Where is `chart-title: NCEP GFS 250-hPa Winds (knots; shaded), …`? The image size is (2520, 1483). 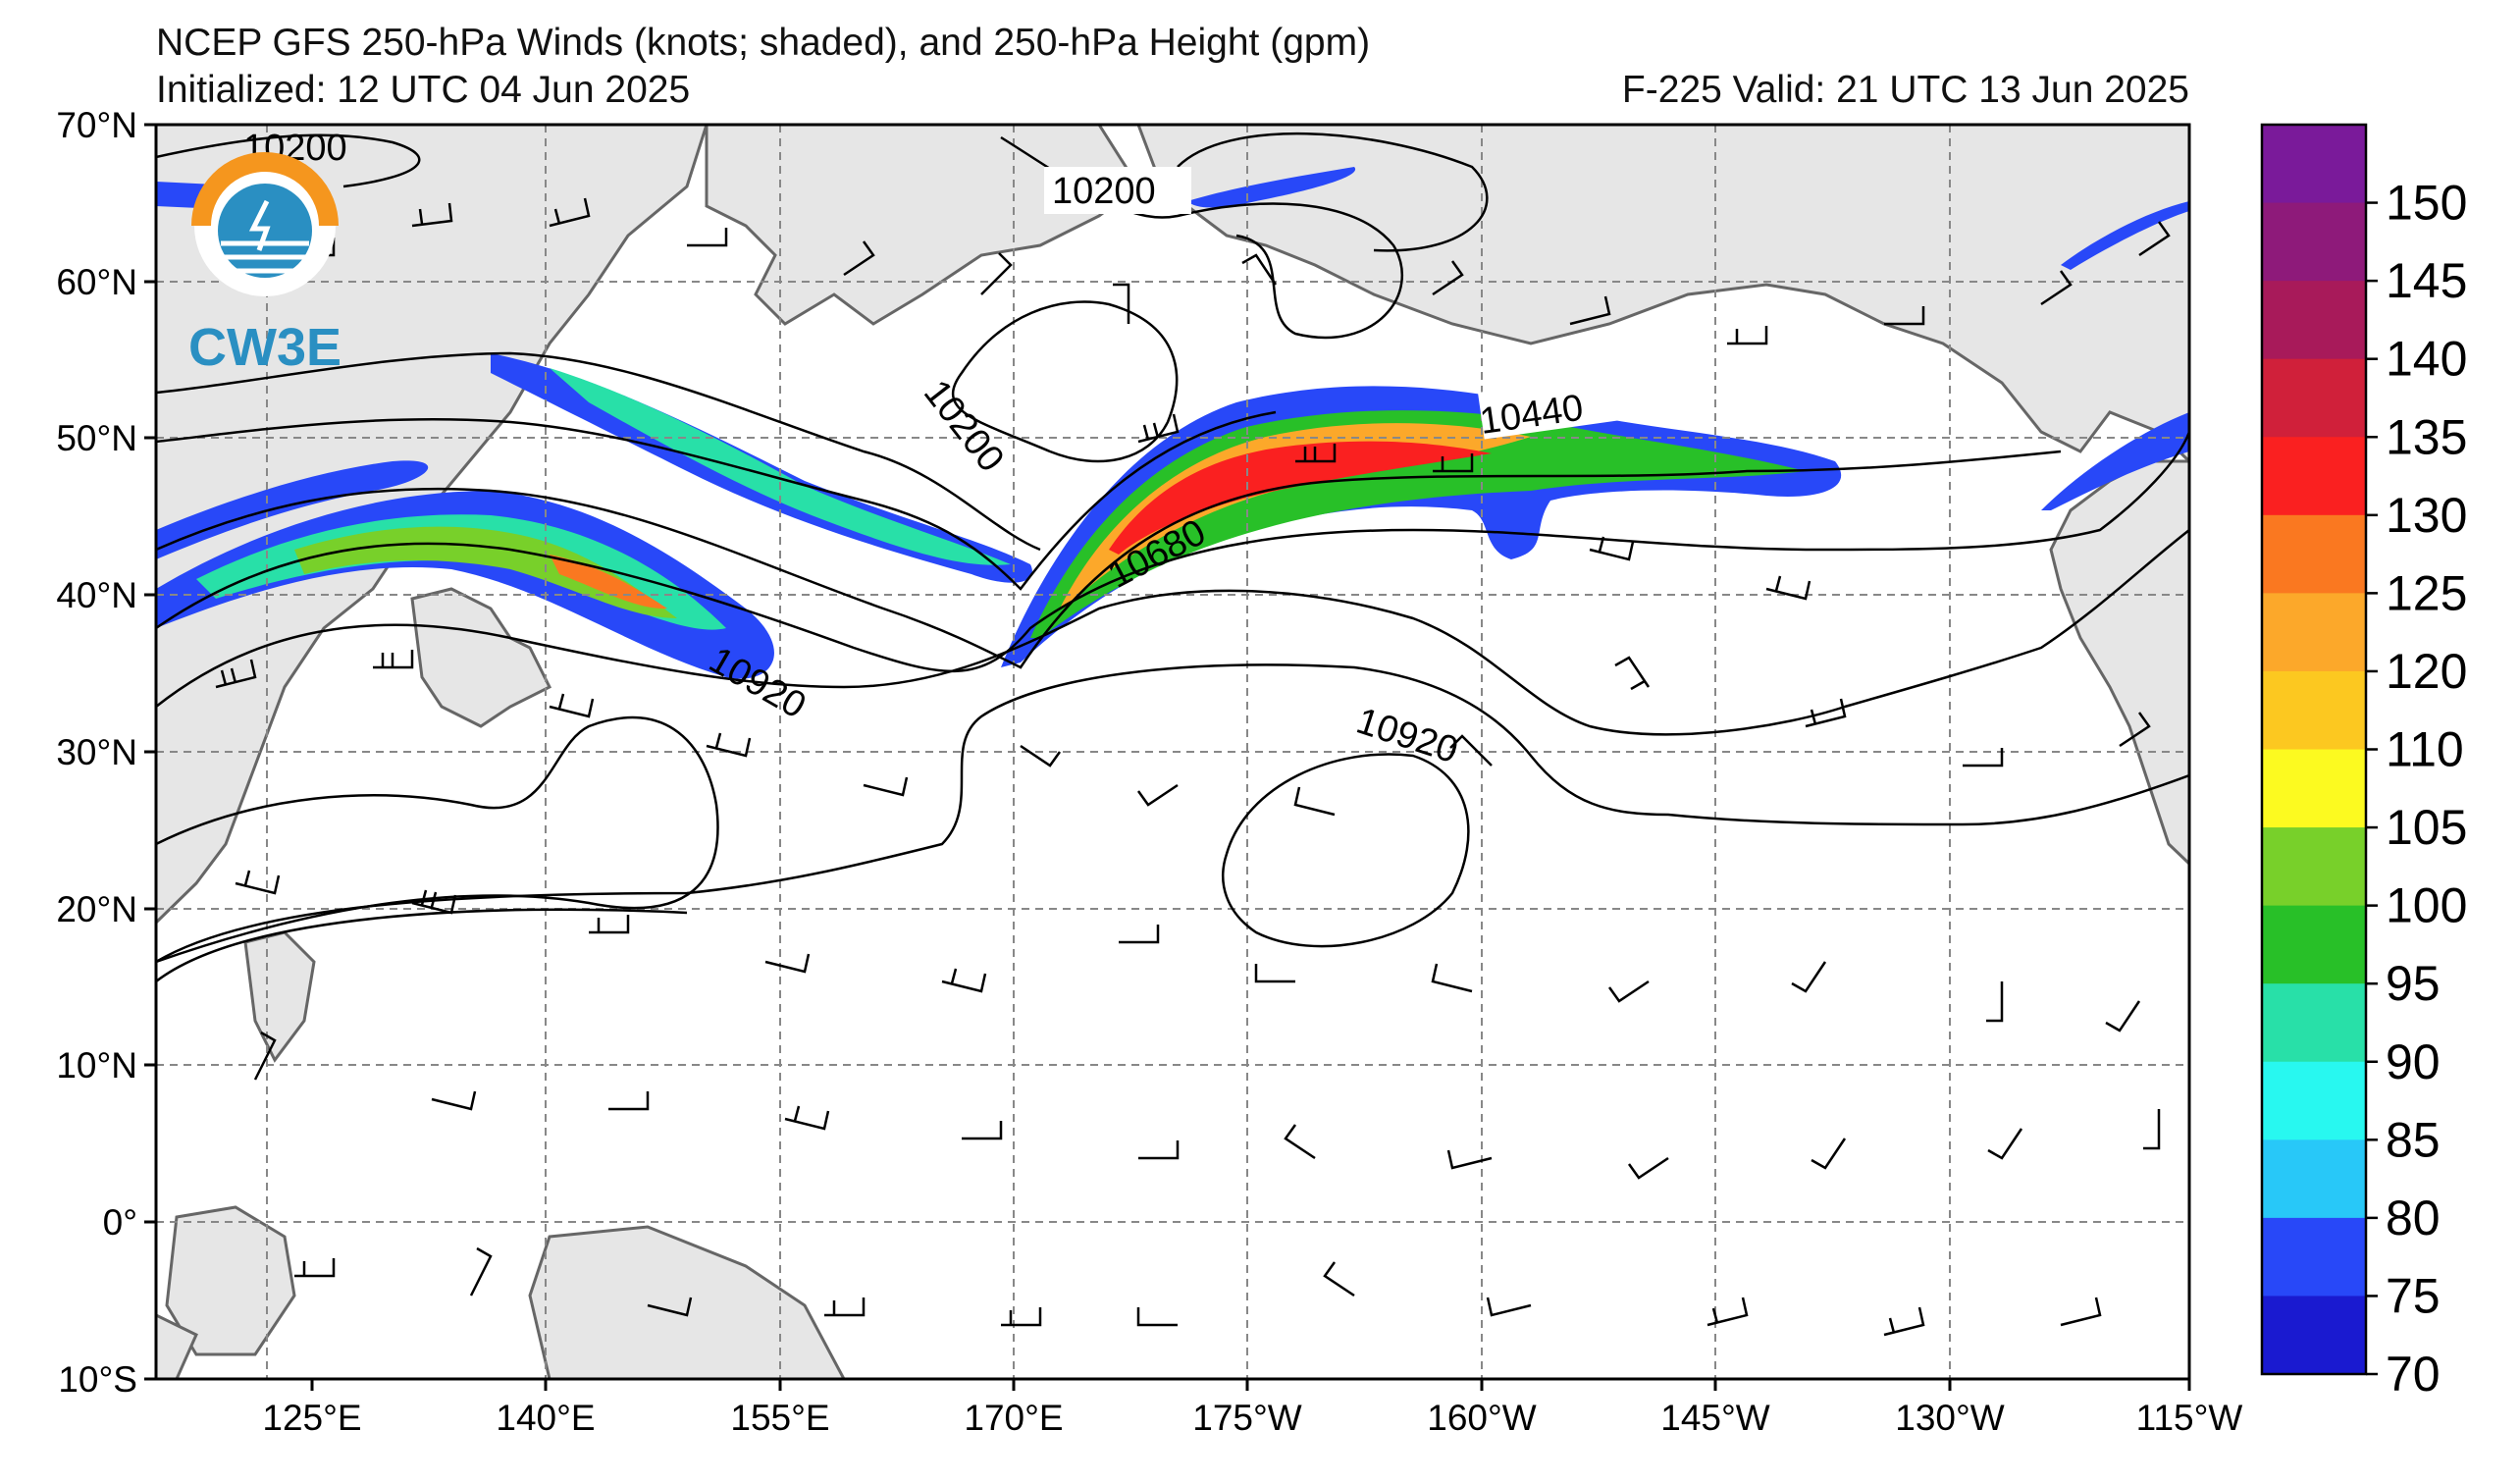
chart-title: NCEP GFS 250-hPa Winds (knots; shaded), … is located at coordinates (763, 43).